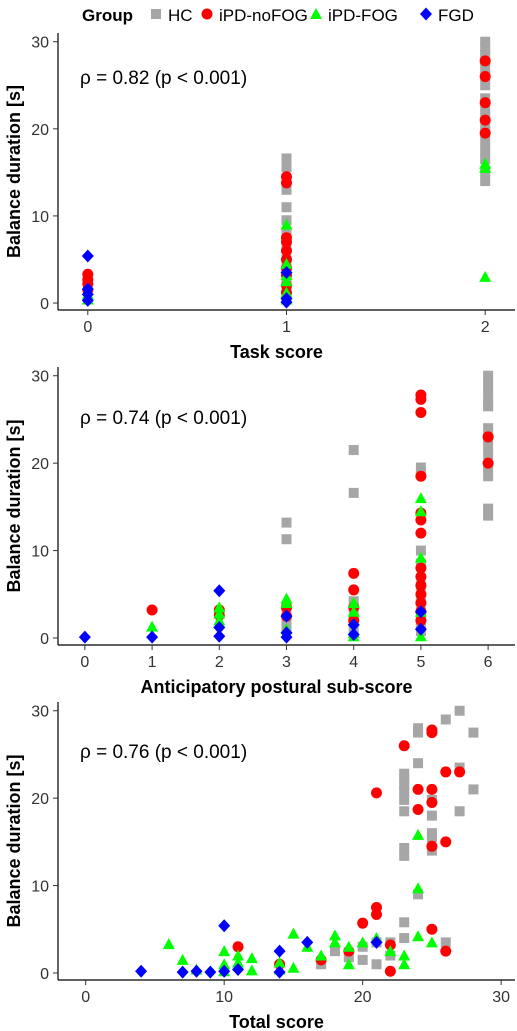 Image resolution: width=517 pixels, height=1031 pixels. Describe the element at coordinates (386, 169) in the screenshot. I see `series-hc` at that location.